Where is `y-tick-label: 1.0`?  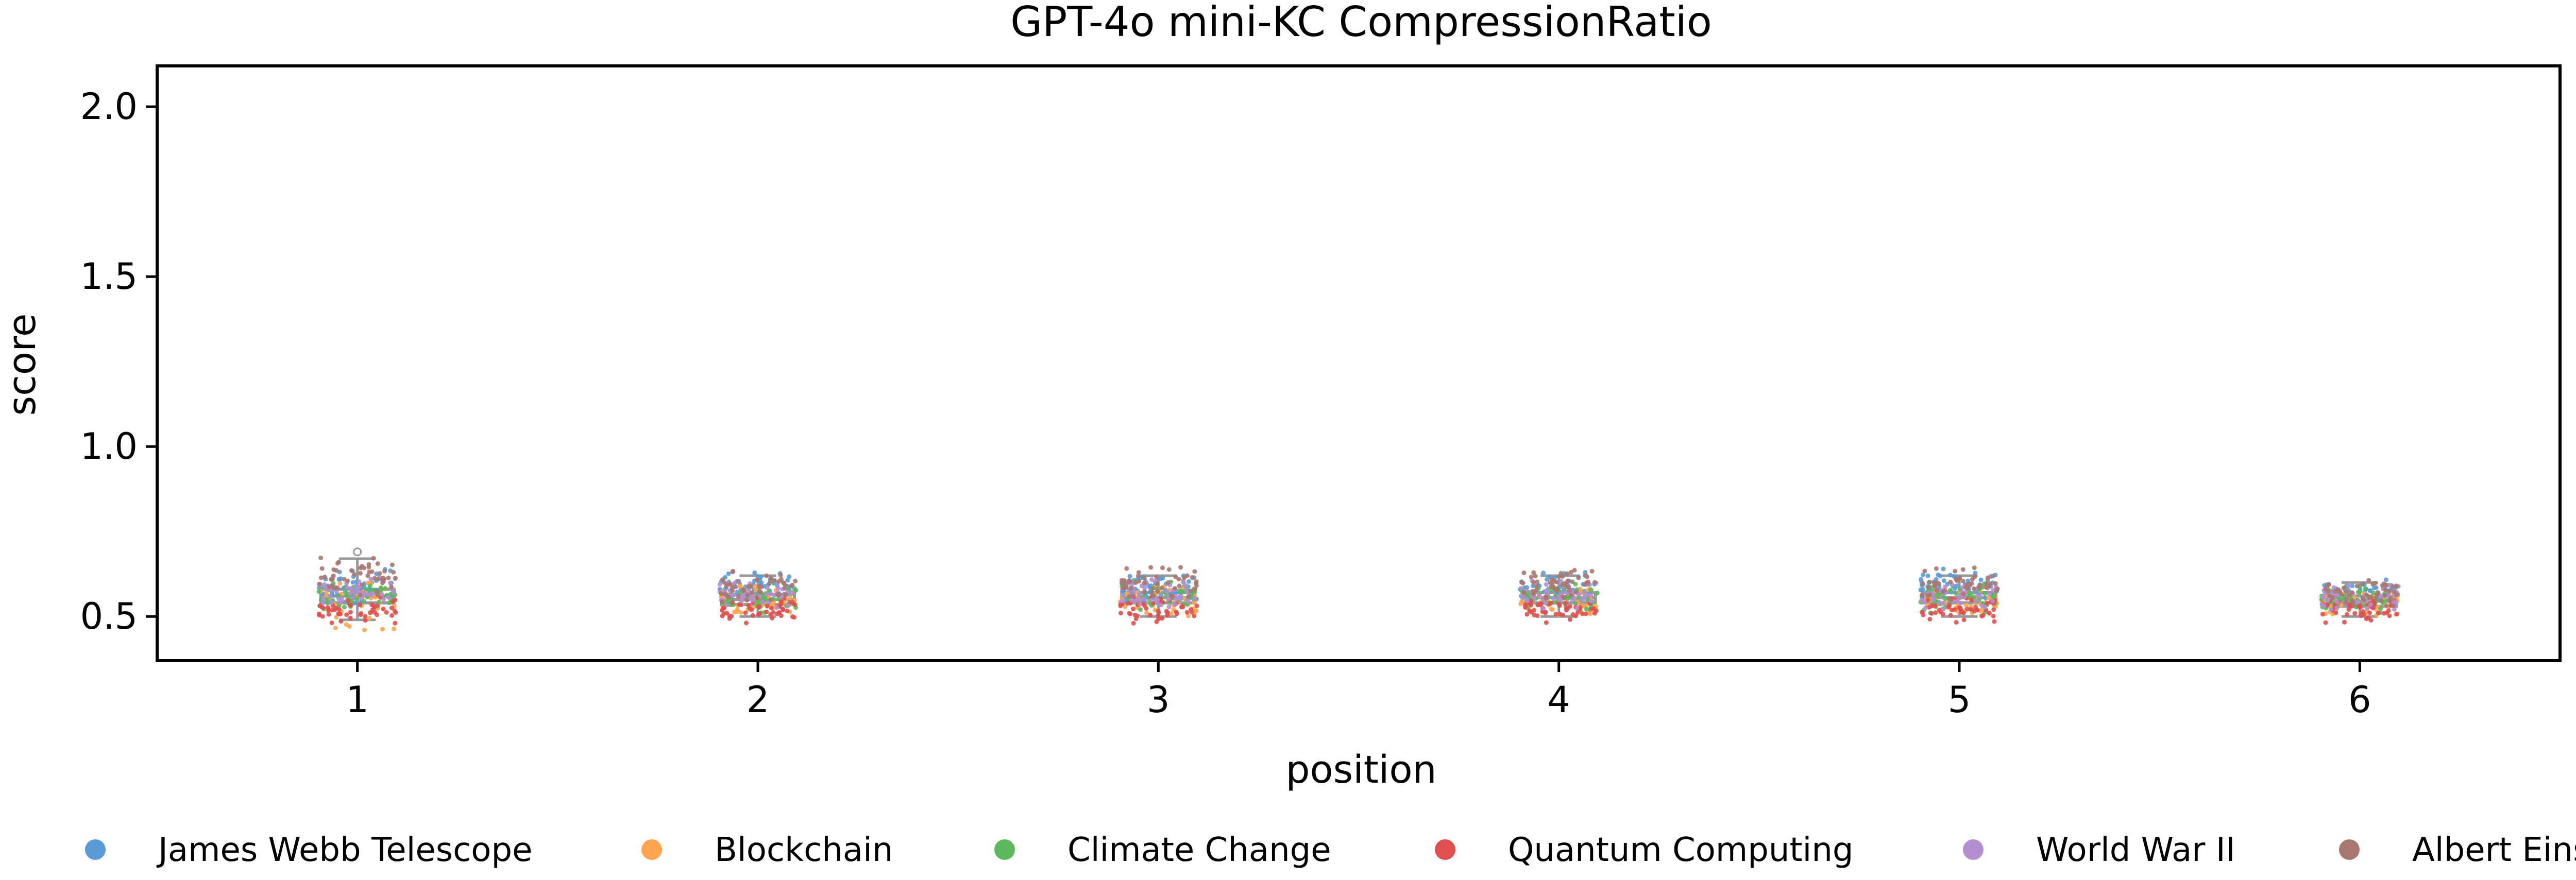
y-tick-label: 1.0 is located at coordinates (109, 447).